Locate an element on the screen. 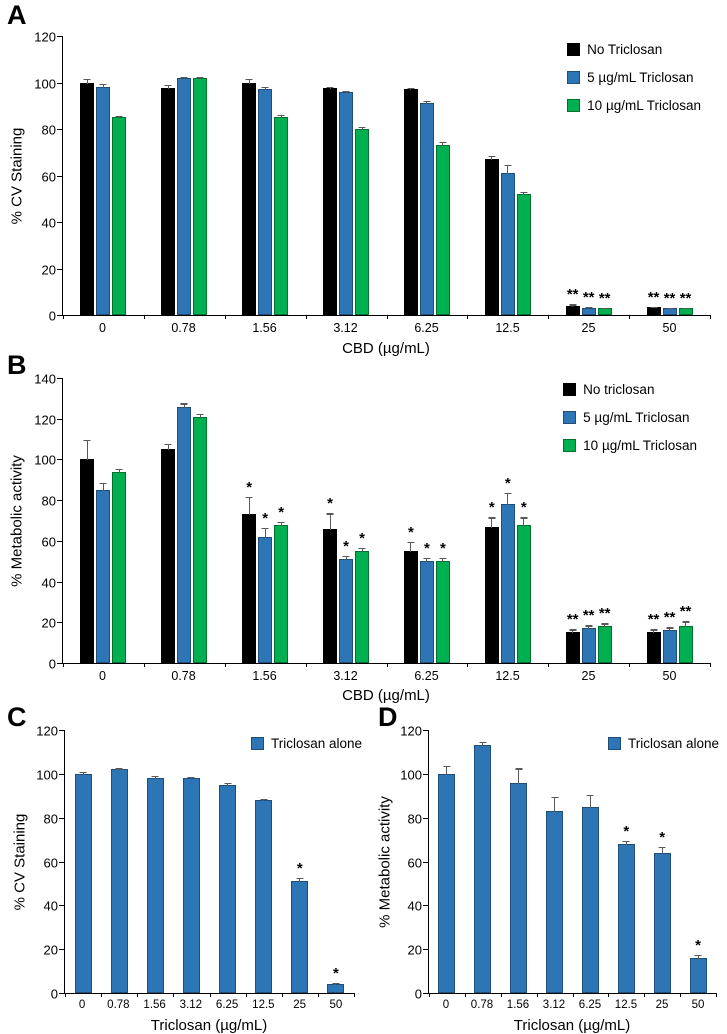 This screenshot has width=727, height=1034. y-axis-tick-labels: 0 20 40 60 80 100 120 is located at coordinates (42, 863).